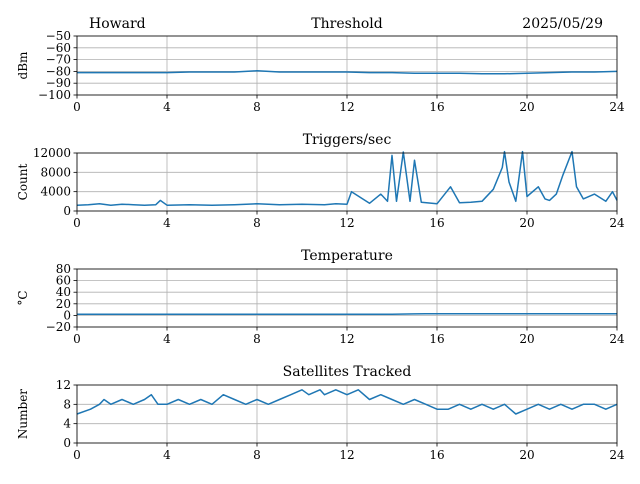  What do you see at coordinates (63, 385) in the screenshot?
I see `y-tick-label-3: 12` at bounding box center [63, 385].